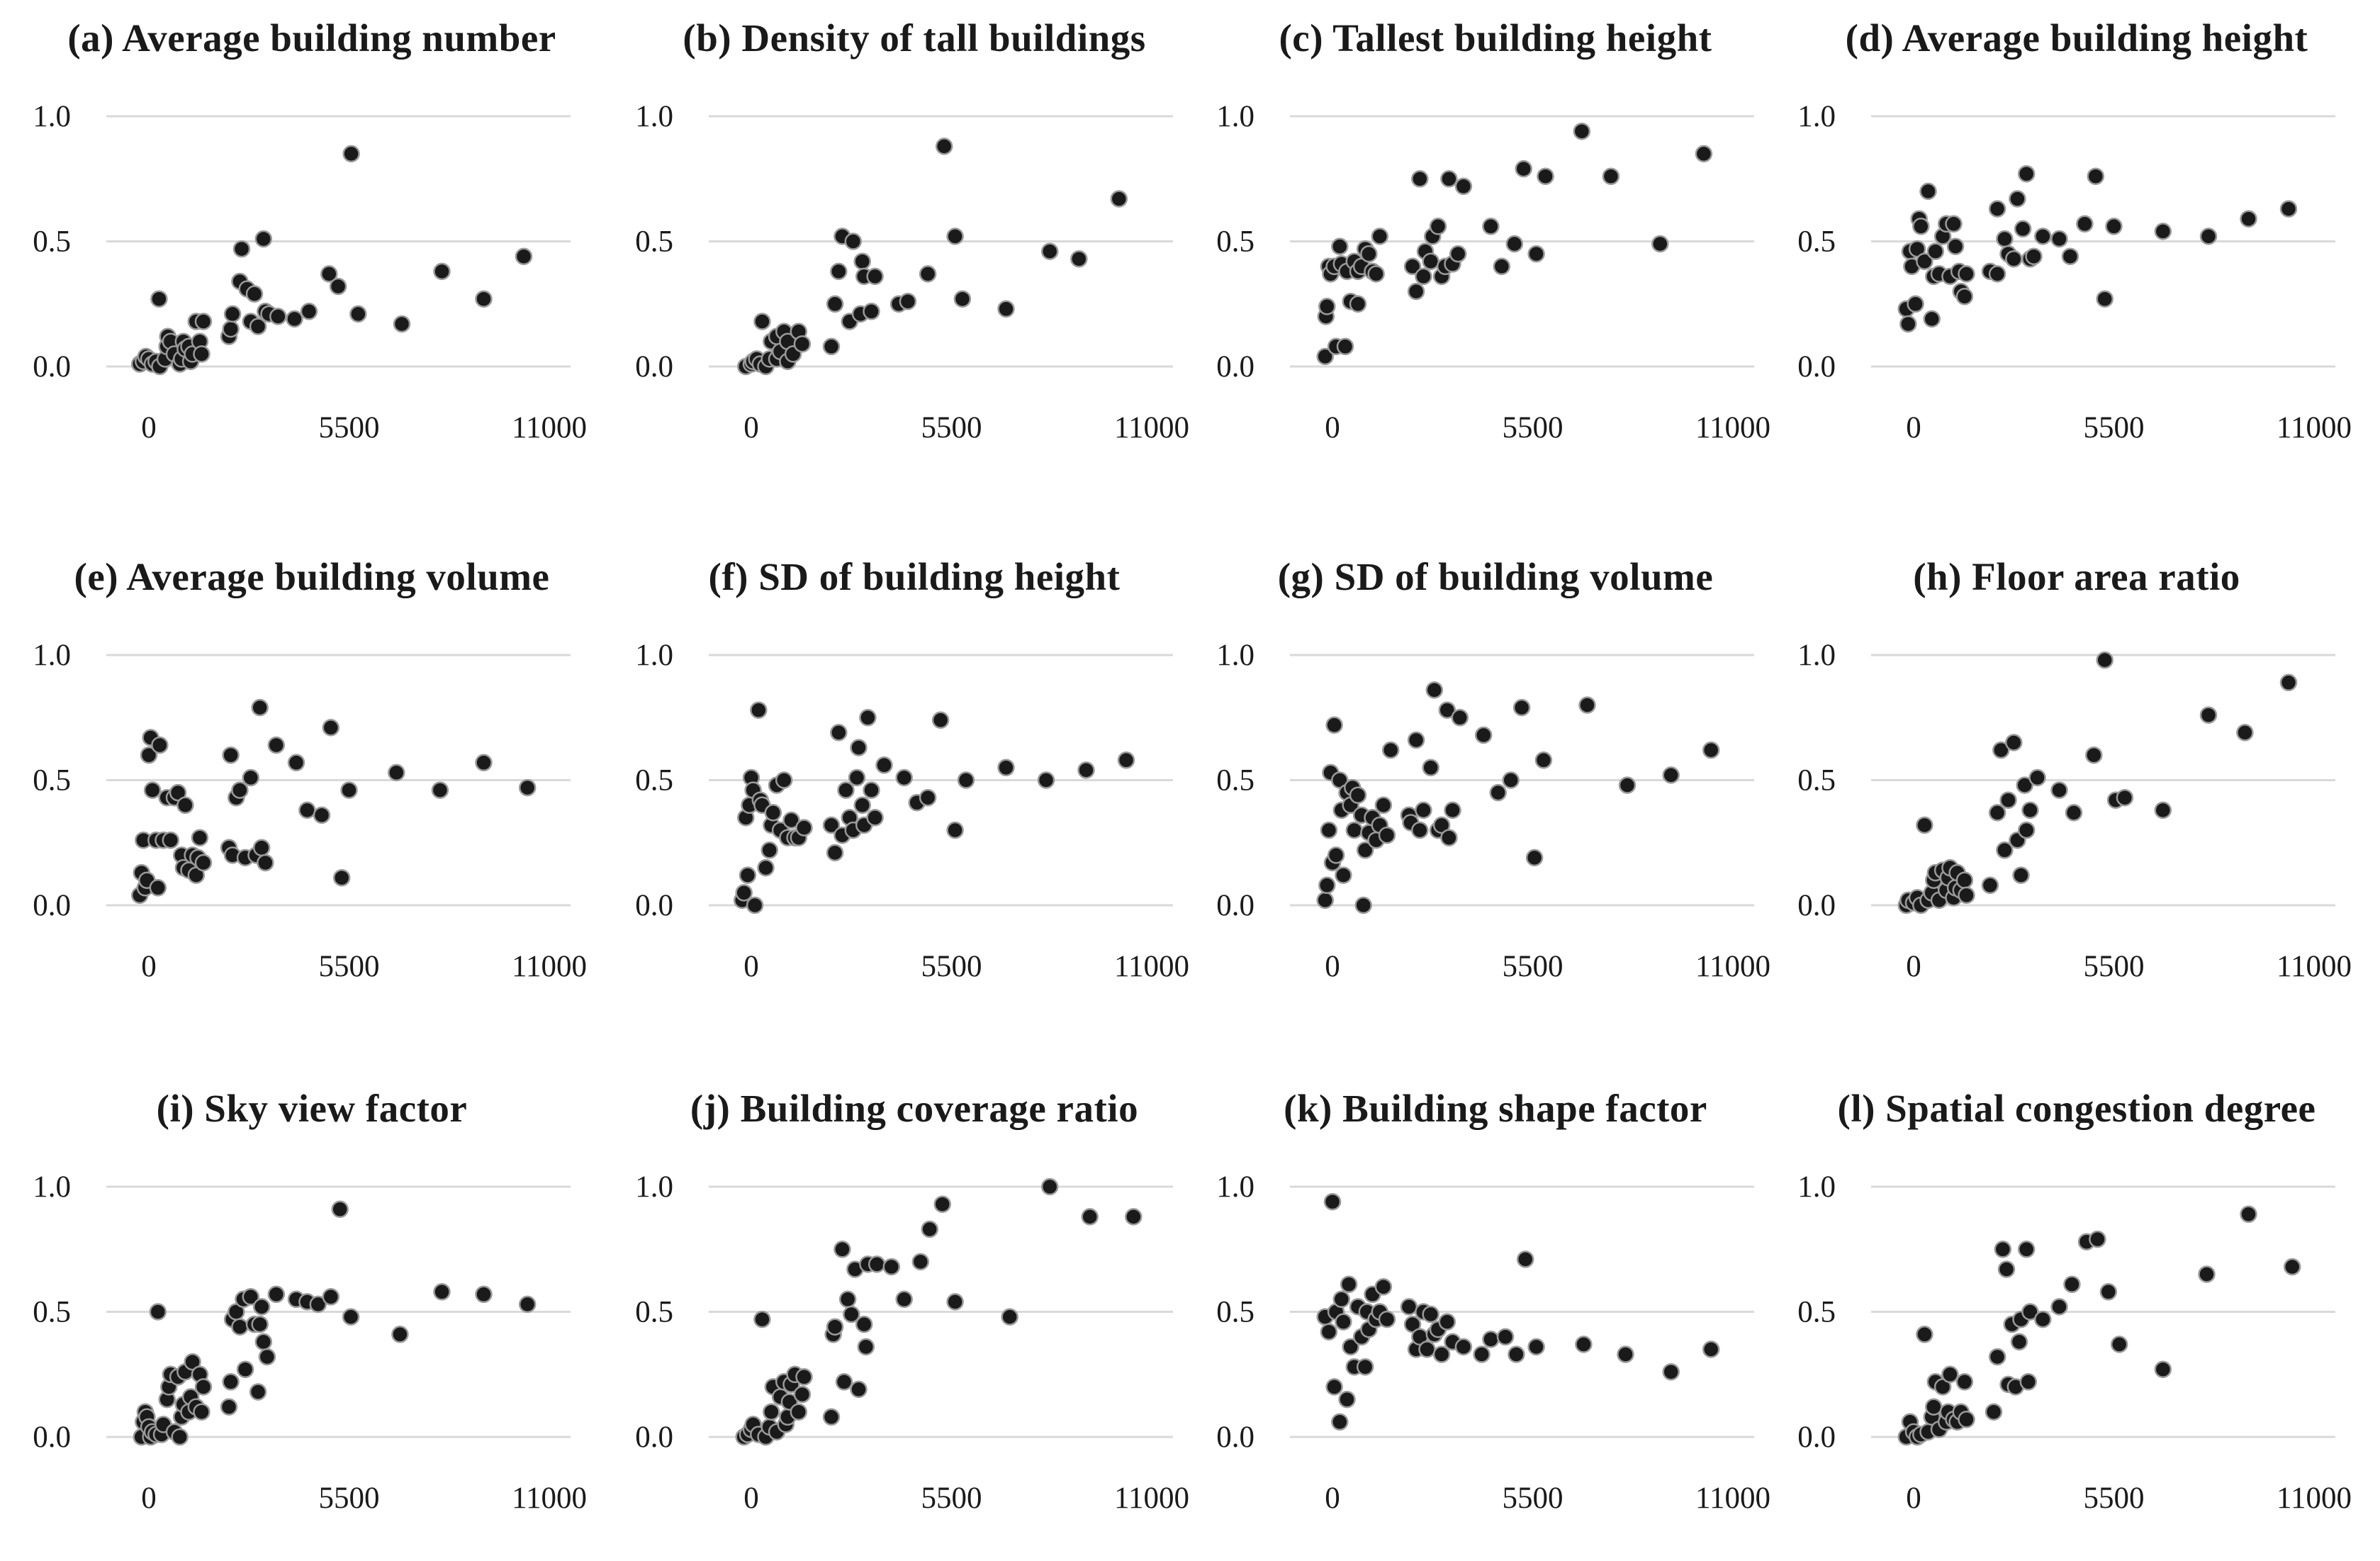 The image size is (2380, 1561). I want to click on scatter-panel: (i) Sky view factor 0.0 0.5 1.0 0 5500 11000, so click(312, 1323).